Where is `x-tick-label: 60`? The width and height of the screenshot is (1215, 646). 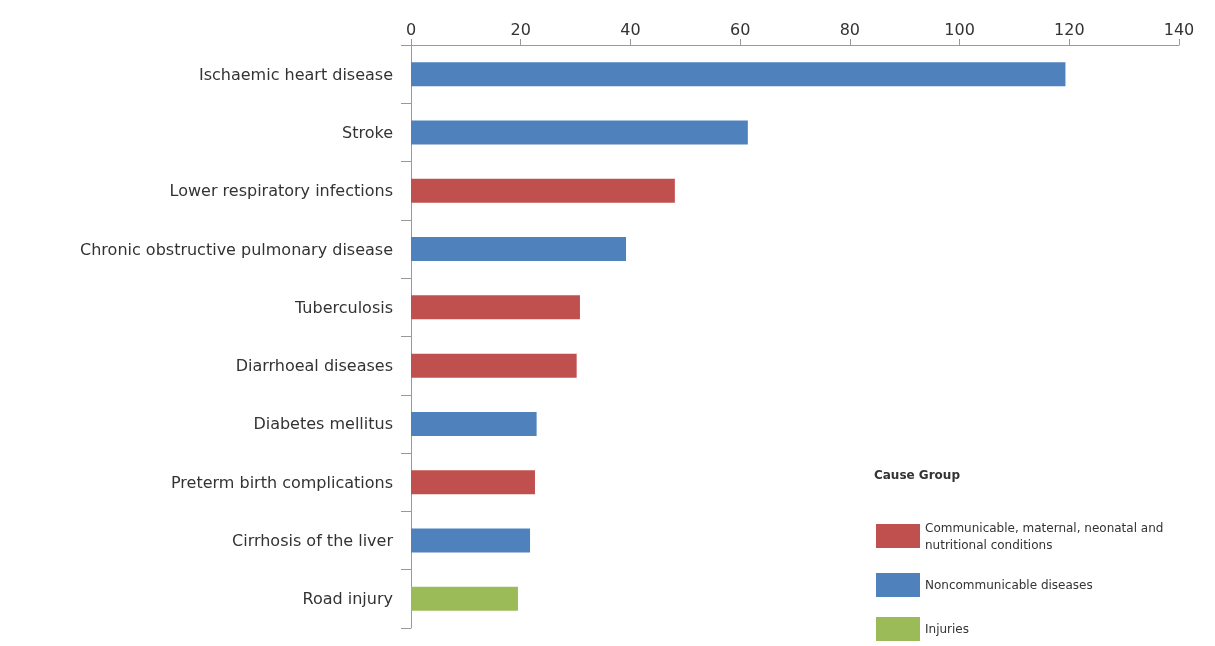 x-tick-label: 60 is located at coordinates (740, 29).